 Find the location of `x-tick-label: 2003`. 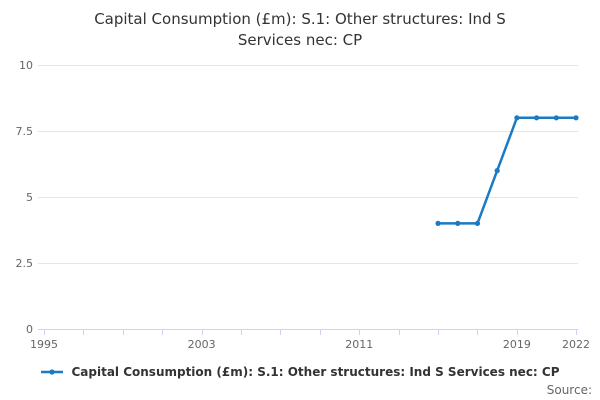

x-tick-label: 2003 is located at coordinates (202, 344).